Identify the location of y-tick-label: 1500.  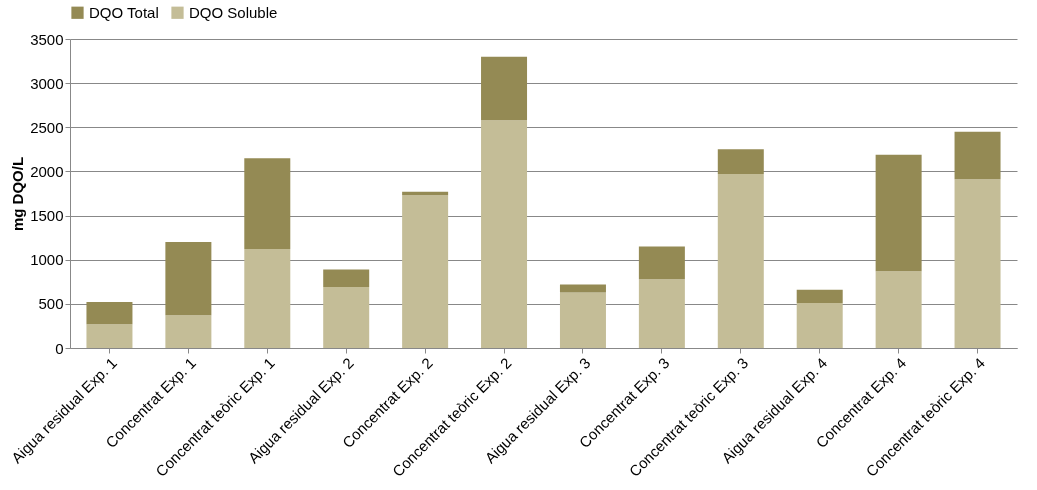
(47, 216).